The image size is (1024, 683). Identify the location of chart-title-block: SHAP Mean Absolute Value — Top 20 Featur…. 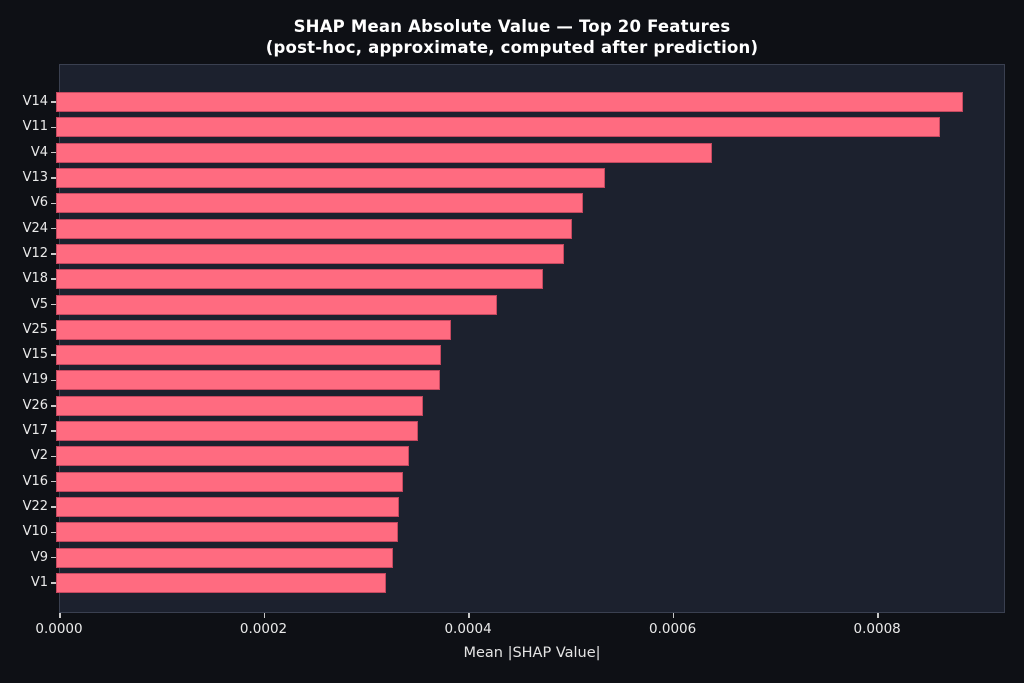
(512, 37).